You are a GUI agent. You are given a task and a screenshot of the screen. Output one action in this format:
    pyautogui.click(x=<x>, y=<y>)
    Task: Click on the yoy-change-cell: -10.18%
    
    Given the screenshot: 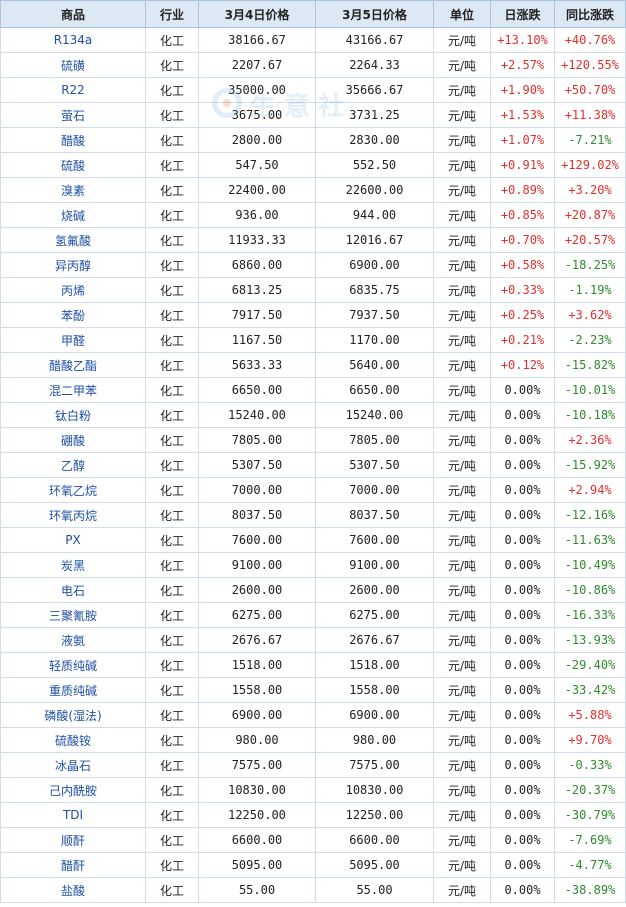 What is the action you would take?
    pyautogui.click(x=590, y=415)
    